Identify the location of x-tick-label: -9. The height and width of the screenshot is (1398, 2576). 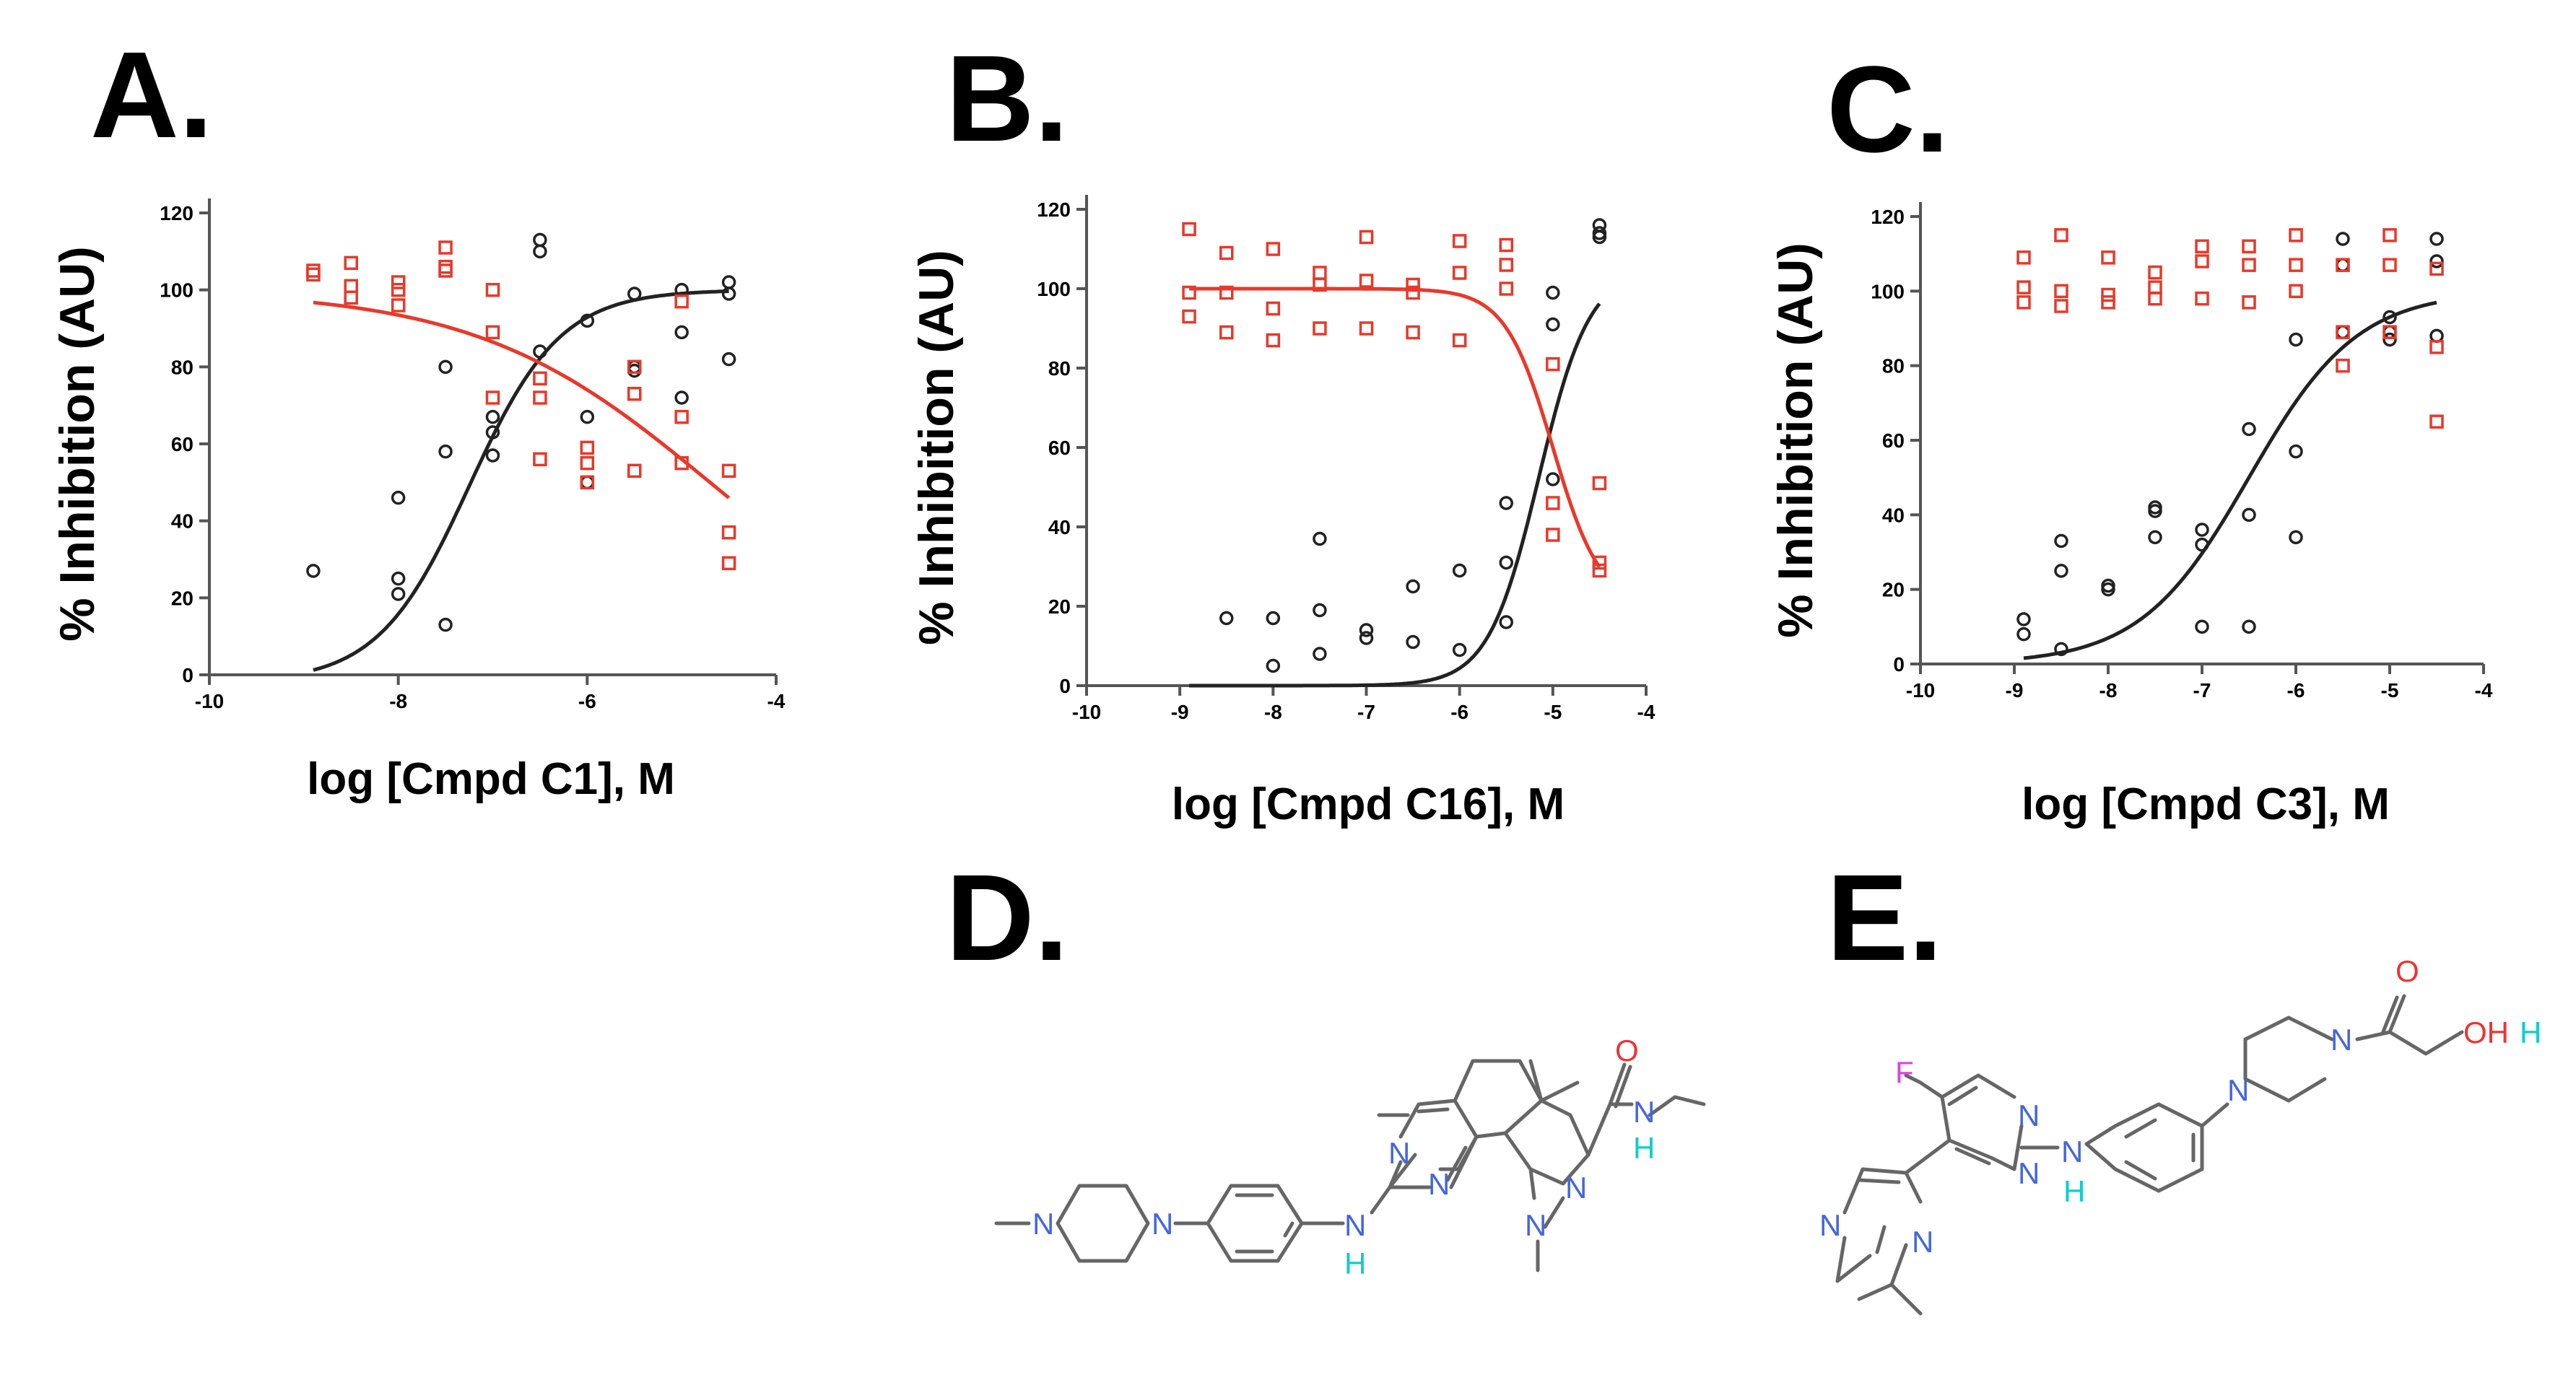
(1180, 712).